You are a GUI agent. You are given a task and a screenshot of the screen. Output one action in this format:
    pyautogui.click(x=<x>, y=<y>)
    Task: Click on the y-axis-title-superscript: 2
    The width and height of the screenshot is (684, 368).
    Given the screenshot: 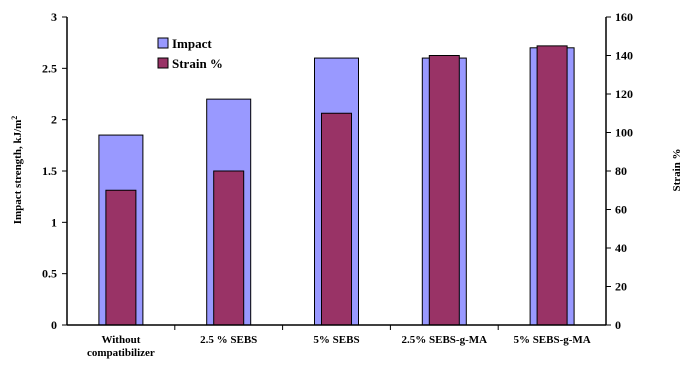 What is the action you would take?
    pyautogui.click(x=14, y=118)
    